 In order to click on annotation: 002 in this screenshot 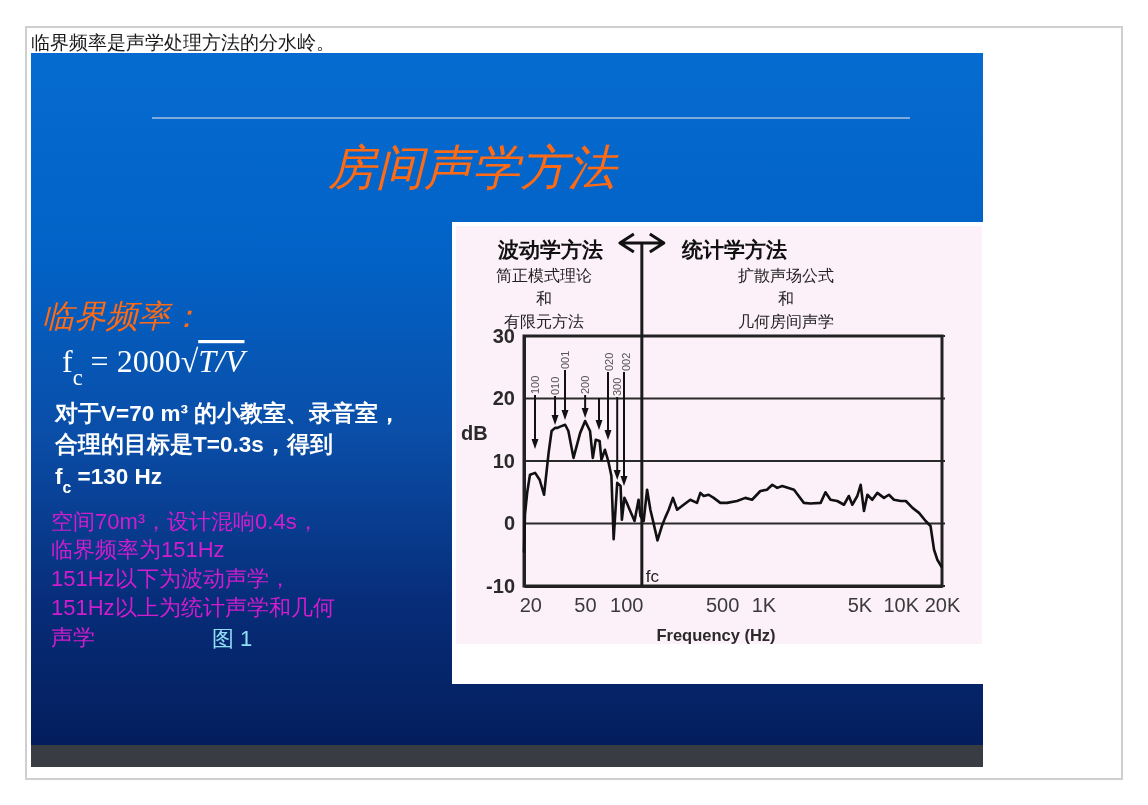, I will do `click(625, 361)`.